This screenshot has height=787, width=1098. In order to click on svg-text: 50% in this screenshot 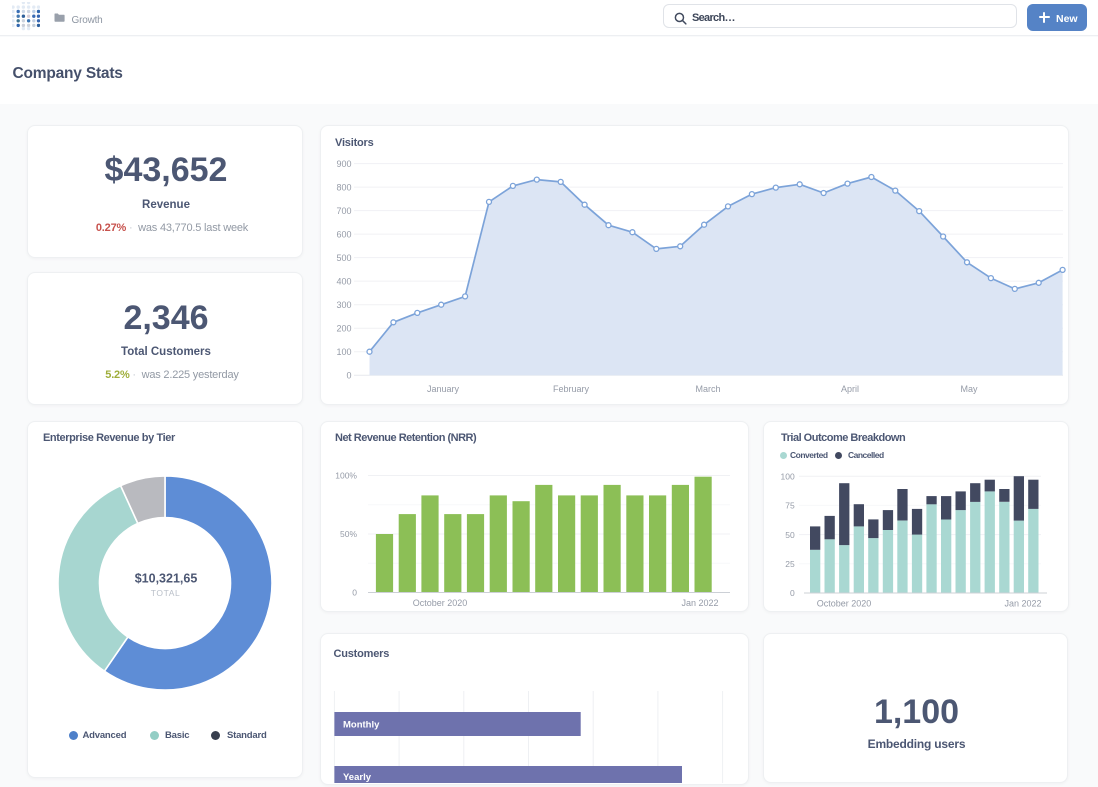, I will do `click(348, 534)`.